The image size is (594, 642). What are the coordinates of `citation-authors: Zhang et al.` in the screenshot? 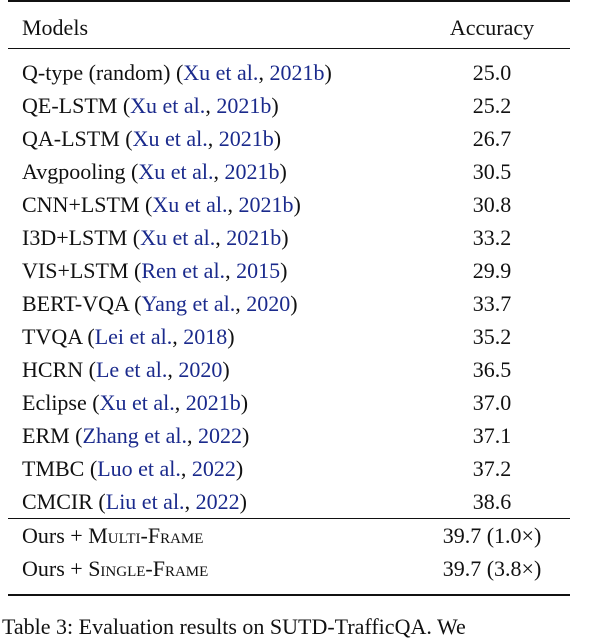 It's located at (134, 435).